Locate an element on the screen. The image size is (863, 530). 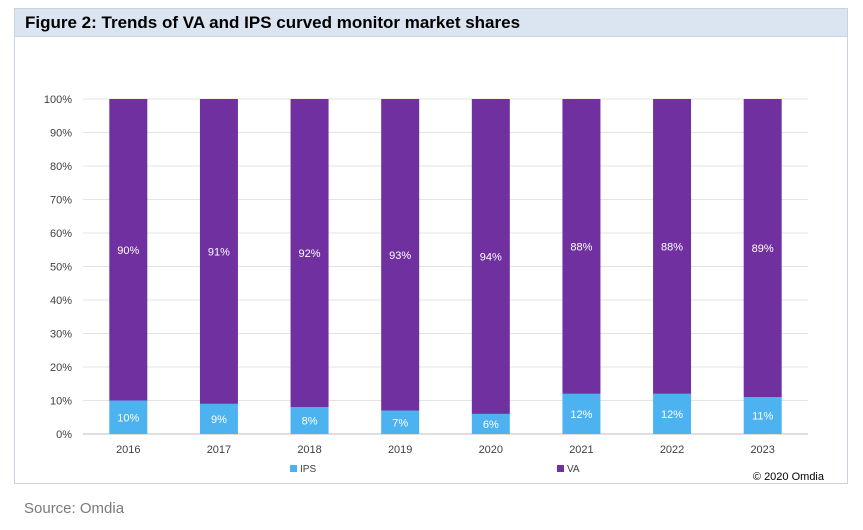
bar-va-2020 is located at coordinates (490, 256).